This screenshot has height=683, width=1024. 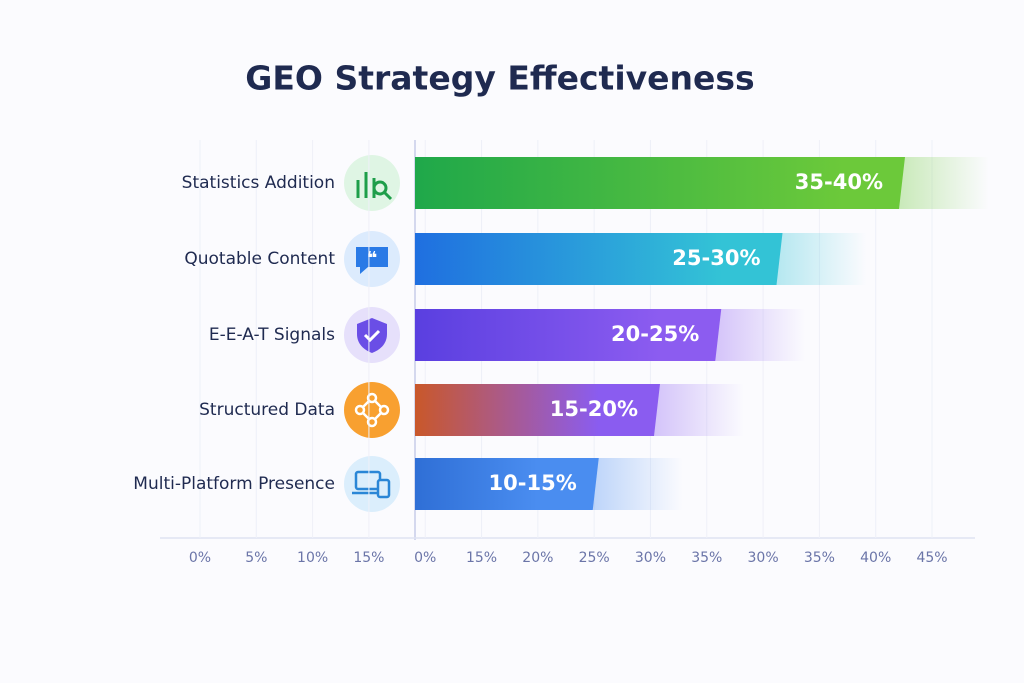 I want to click on category-label: Quotable Content, so click(x=259, y=259).